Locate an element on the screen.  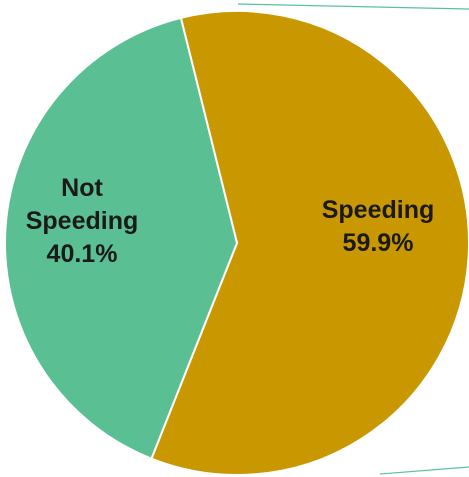
pie-label-not-speeding: Not Speeding 40.1% is located at coordinates (82, 221).